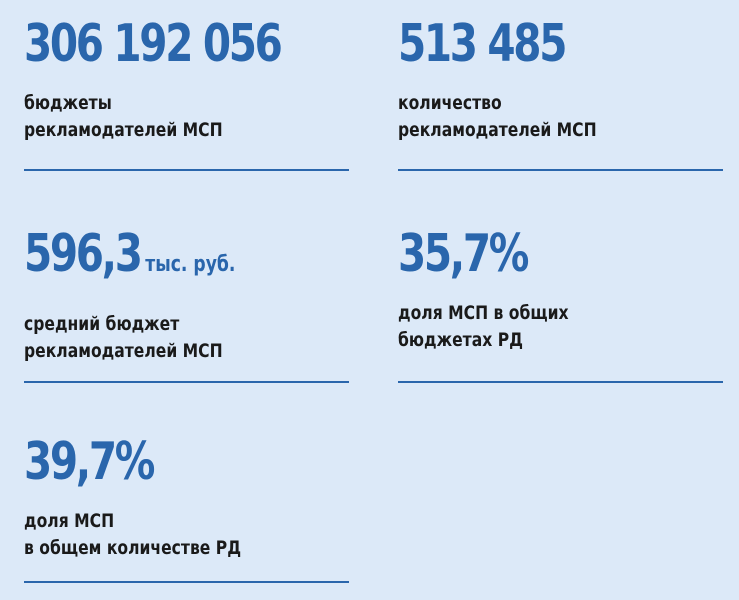  What do you see at coordinates (156, 497) in the screenshot?
I see `stat-count-share: 39,7% доля МСП в общем количестве РД` at bounding box center [156, 497].